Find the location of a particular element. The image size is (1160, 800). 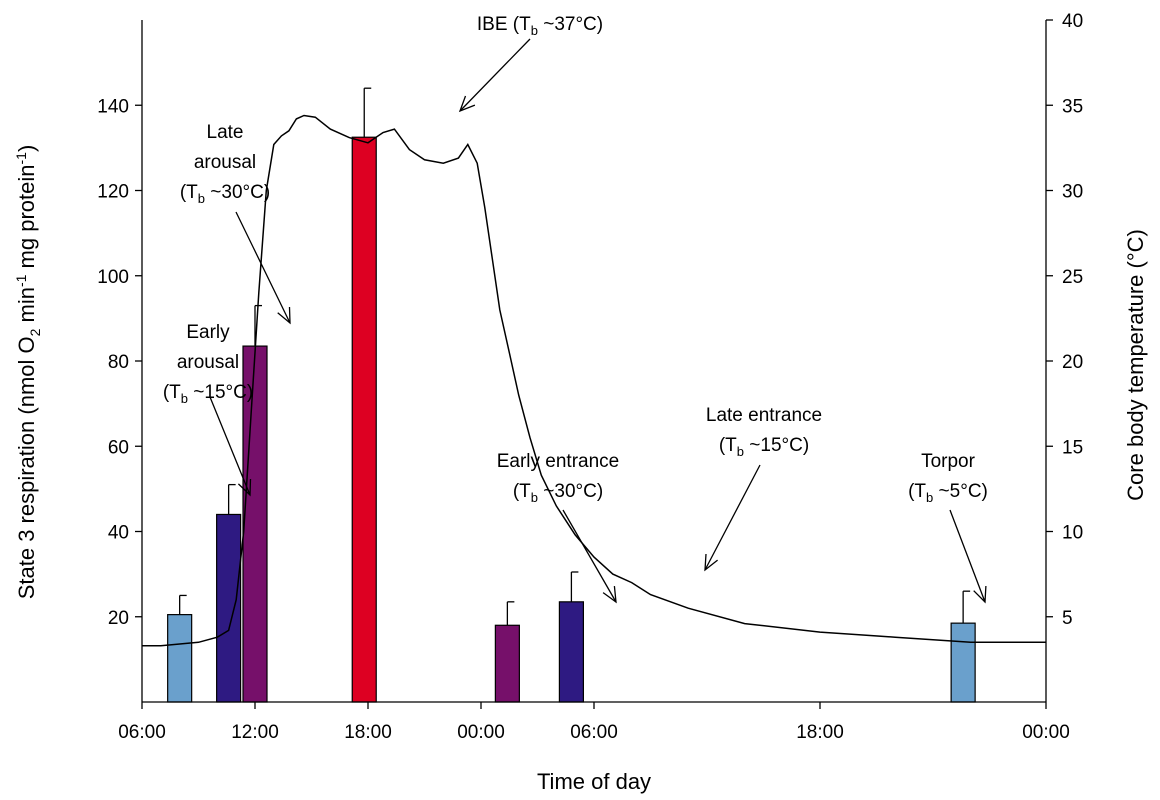

annotation-3-tb-value: ~30°C) is located at coordinates (570, 491).